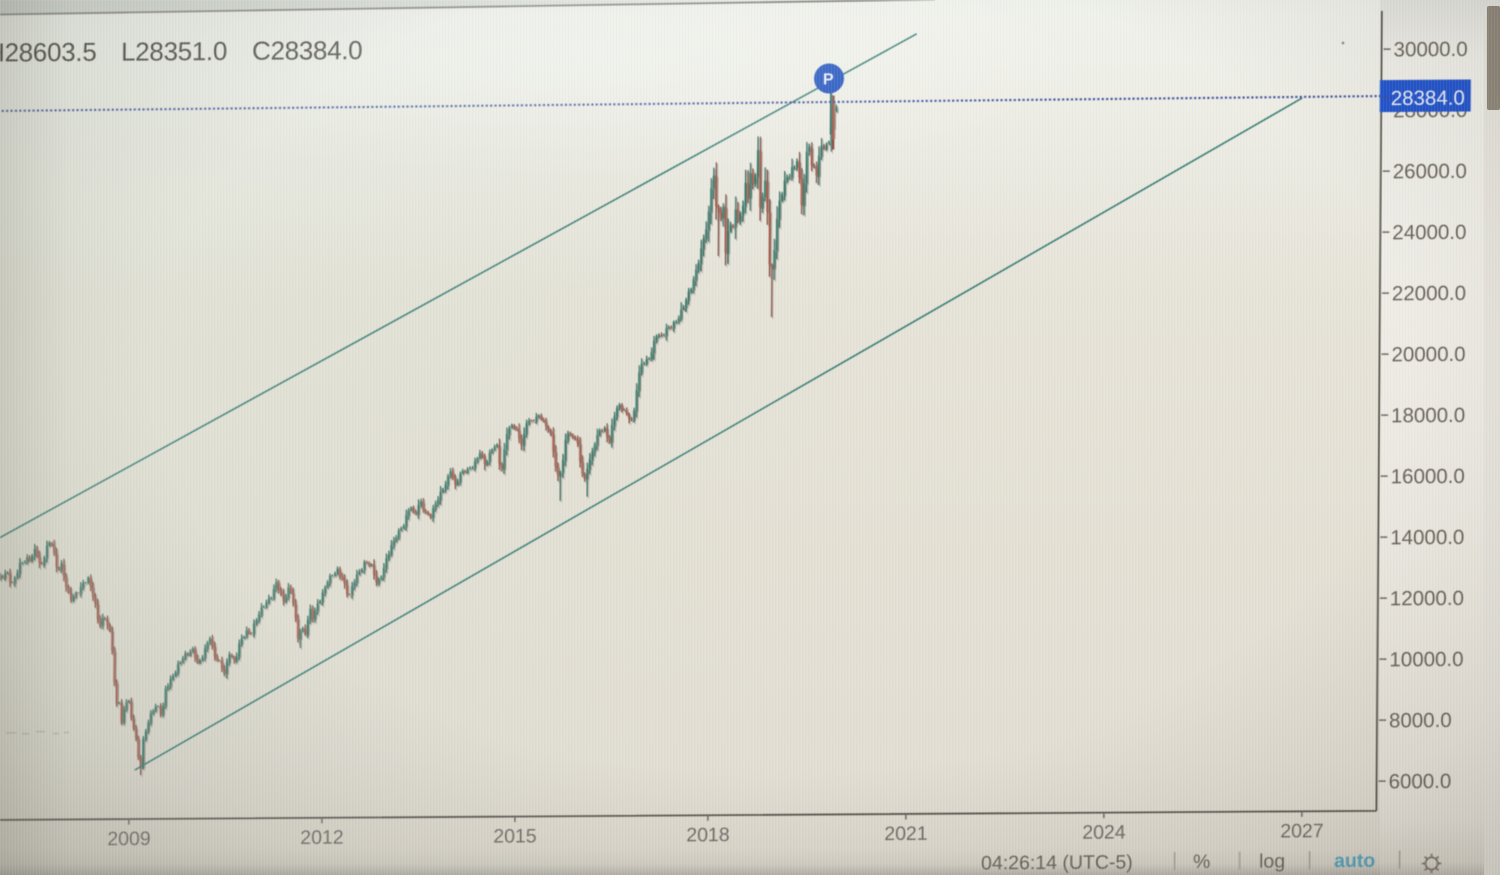  What do you see at coordinates (1272, 861) in the screenshot?
I see `svg-text: log` at bounding box center [1272, 861].